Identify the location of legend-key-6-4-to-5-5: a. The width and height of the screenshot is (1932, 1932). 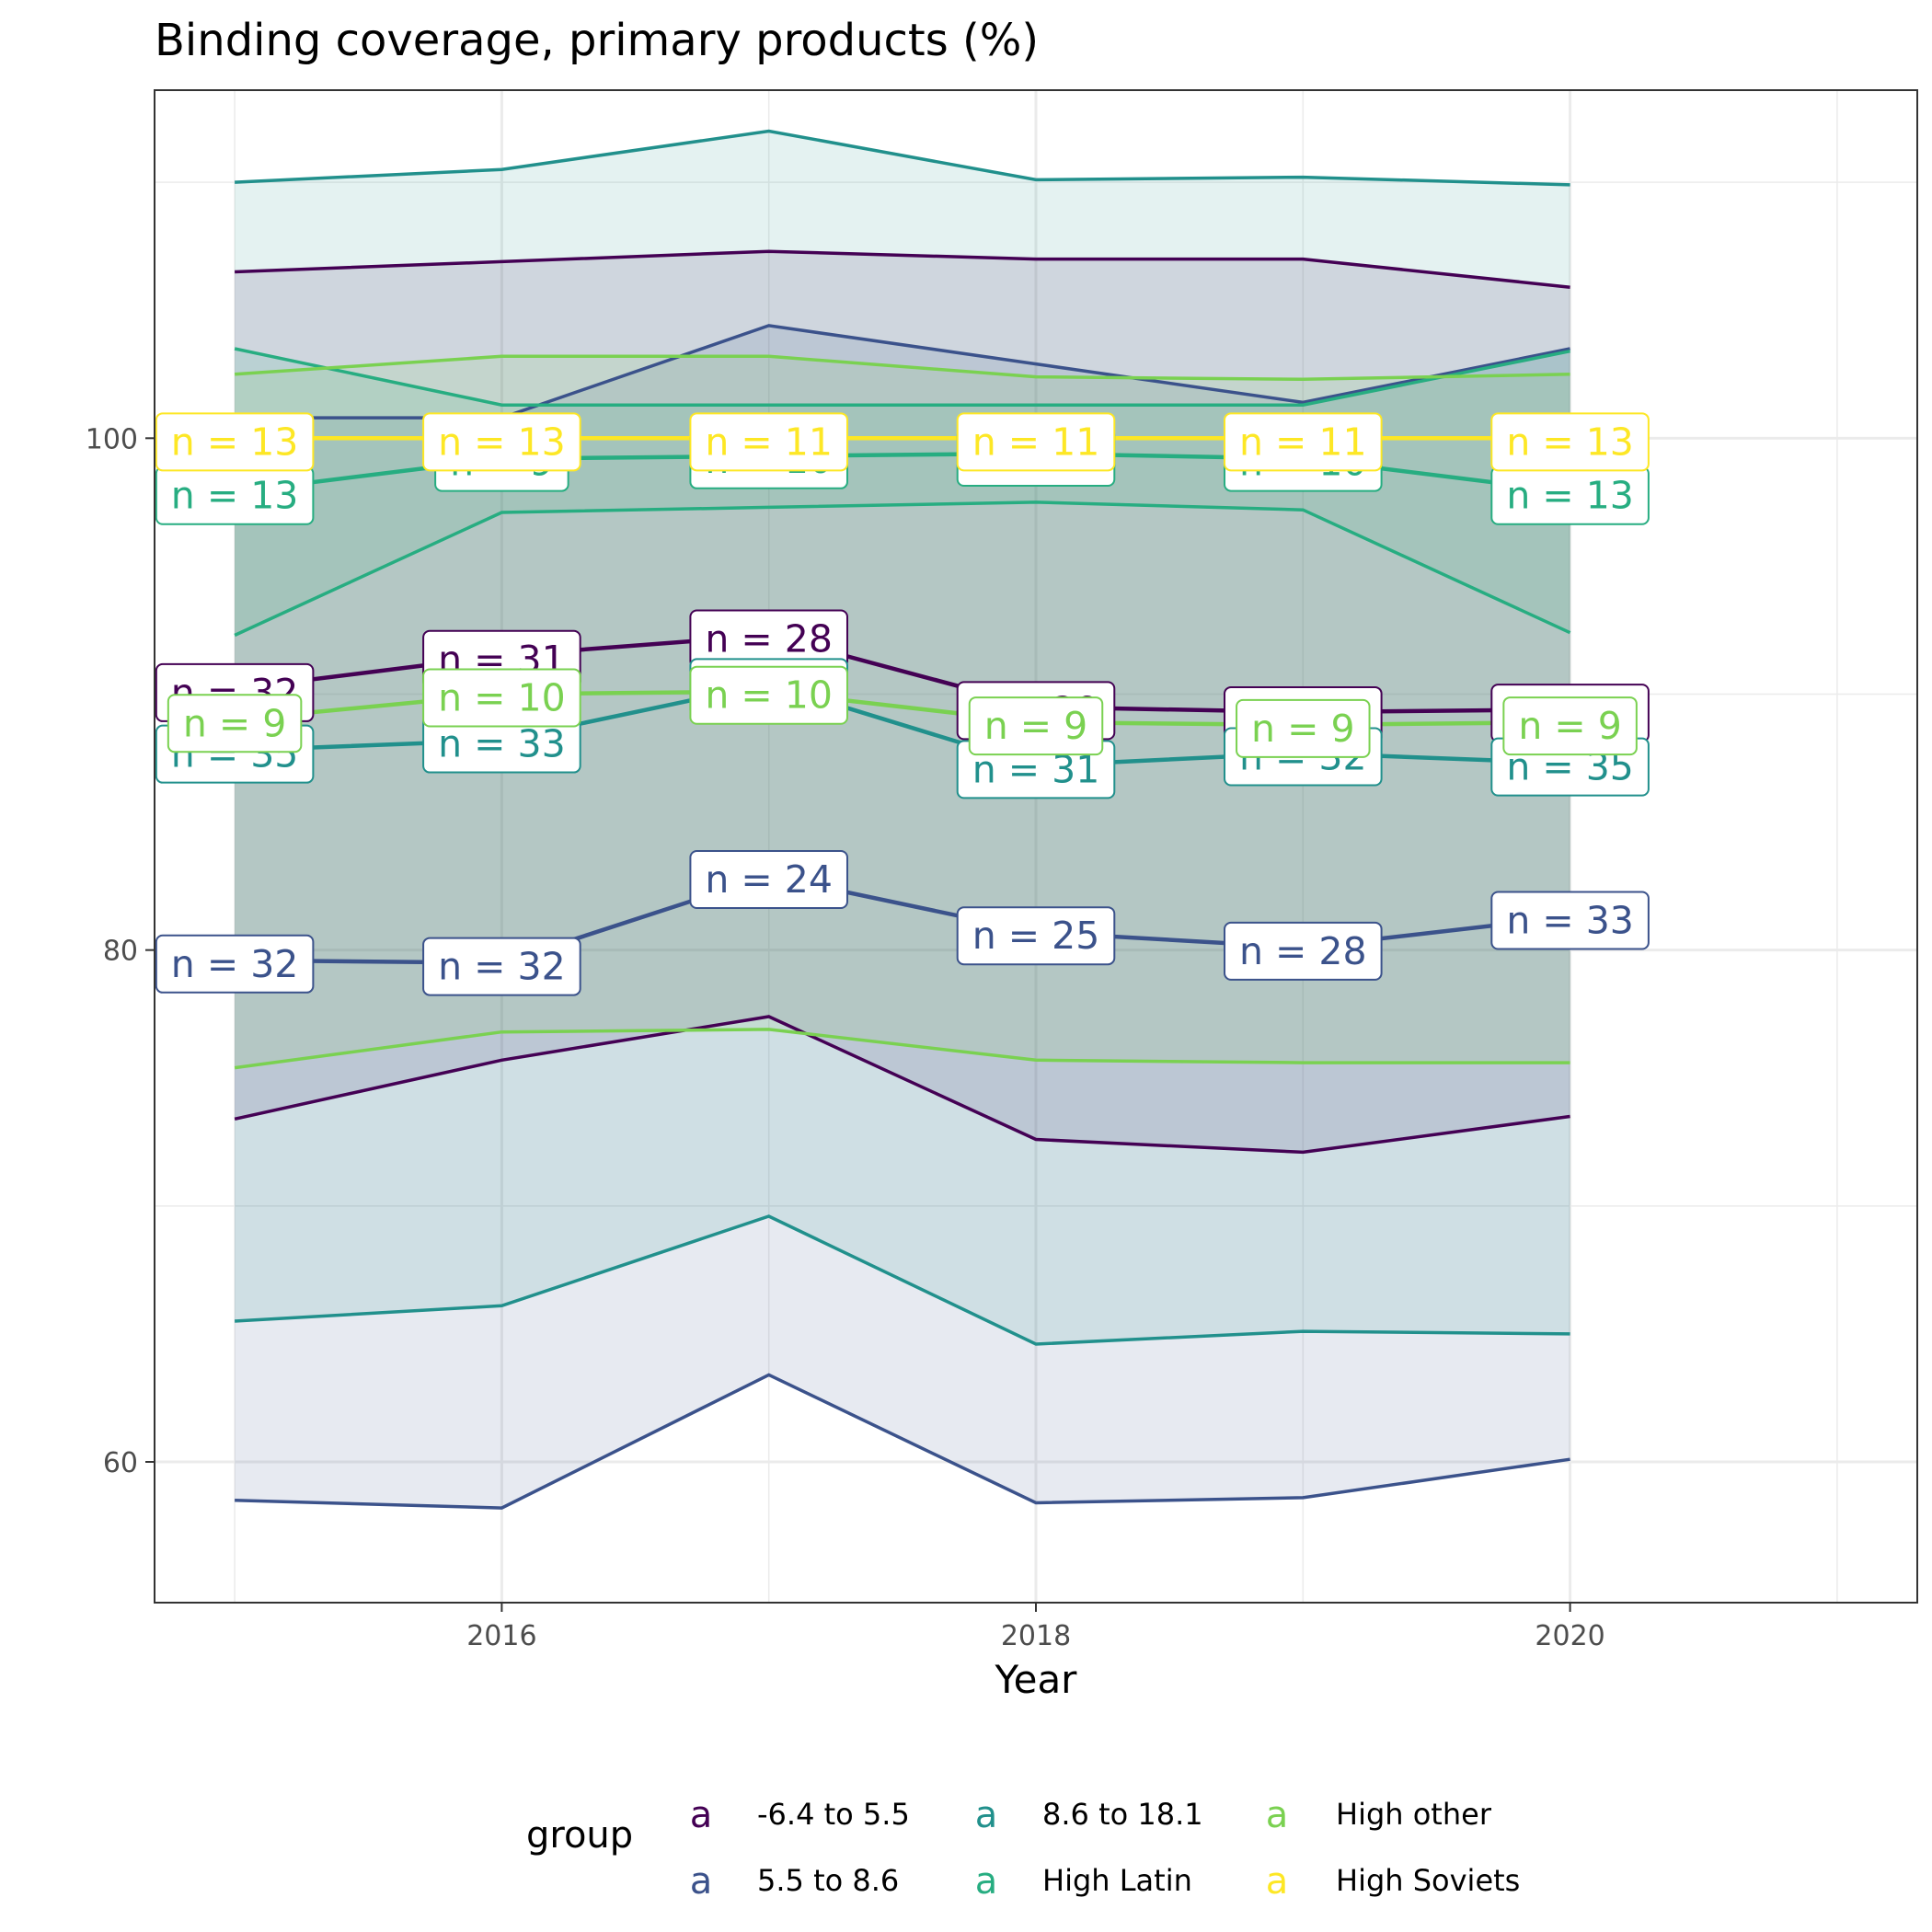
(701, 1815).